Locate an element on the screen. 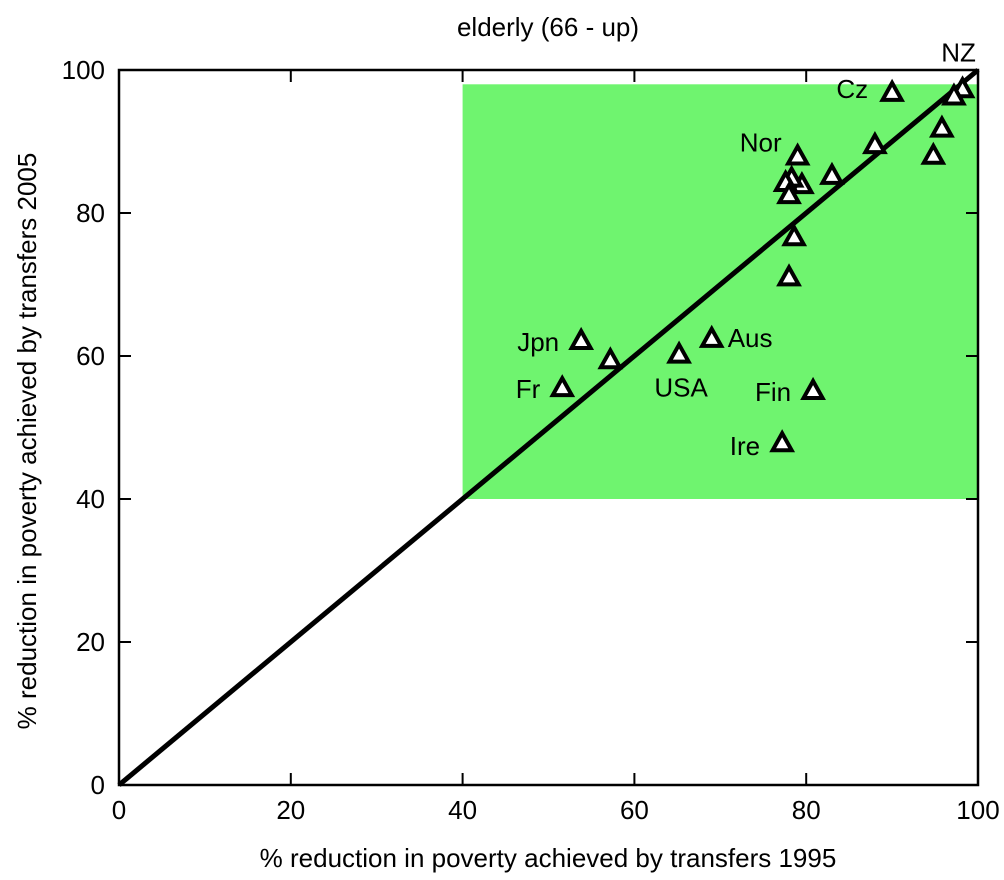  point-label: Nor is located at coordinates (761, 143).